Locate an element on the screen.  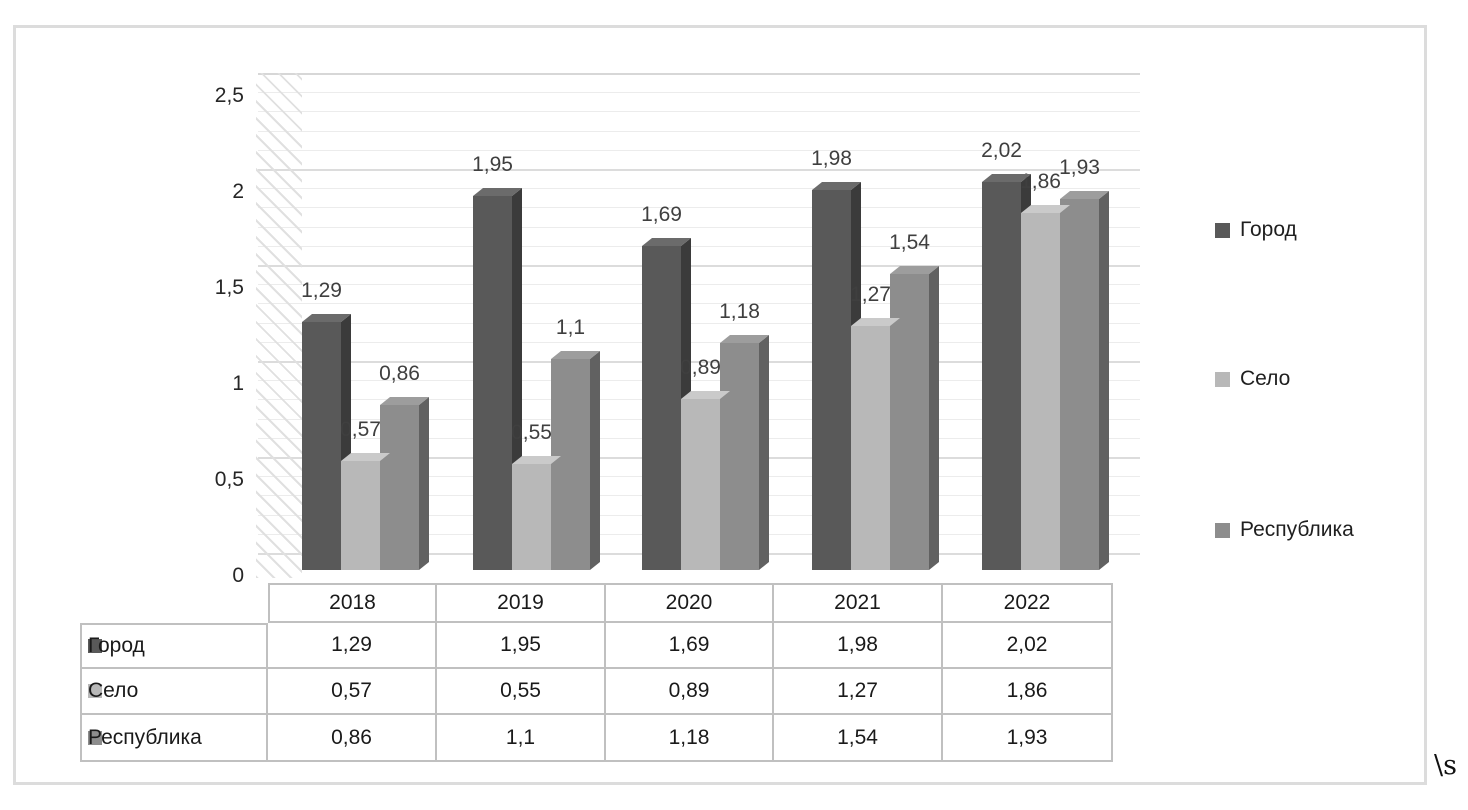
table-cell: 0,89 is located at coordinates (690, 692).